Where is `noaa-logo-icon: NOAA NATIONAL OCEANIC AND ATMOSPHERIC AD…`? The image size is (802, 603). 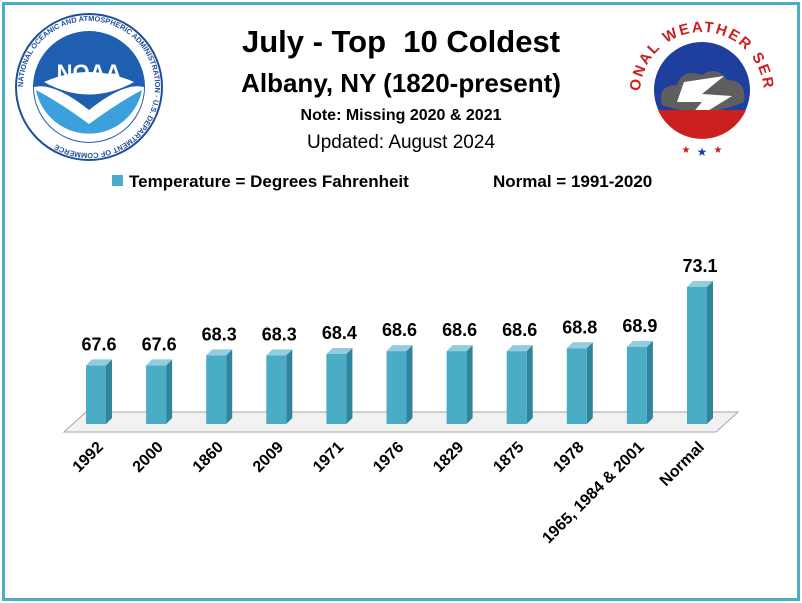 noaa-logo-icon: NOAA NATIONAL OCEANIC AND ATMOSPHERIC AD… is located at coordinates (89, 87).